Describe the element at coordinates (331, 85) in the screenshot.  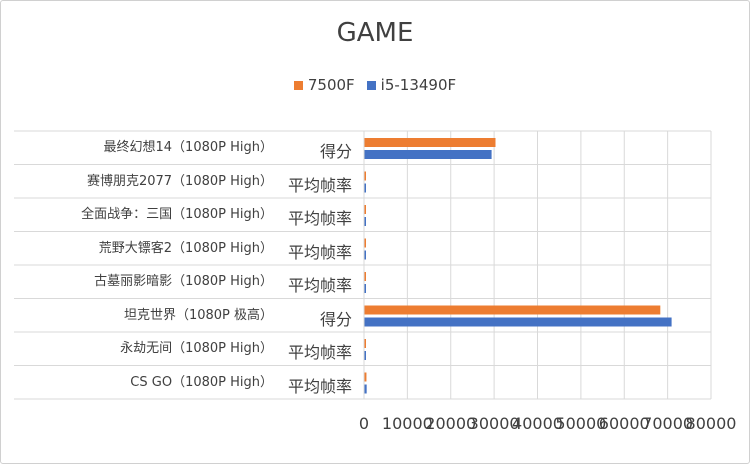
I see `legend-label: 7500F` at that location.